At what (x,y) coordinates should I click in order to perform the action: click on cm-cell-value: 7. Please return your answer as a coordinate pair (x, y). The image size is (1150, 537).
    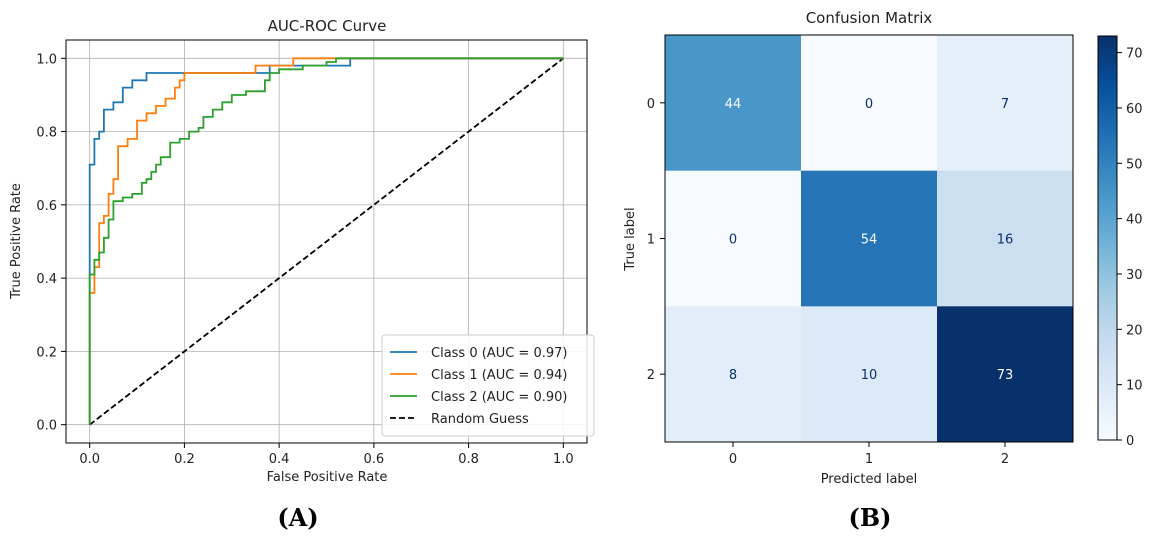
    Looking at the image, I should click on (1005, 104).